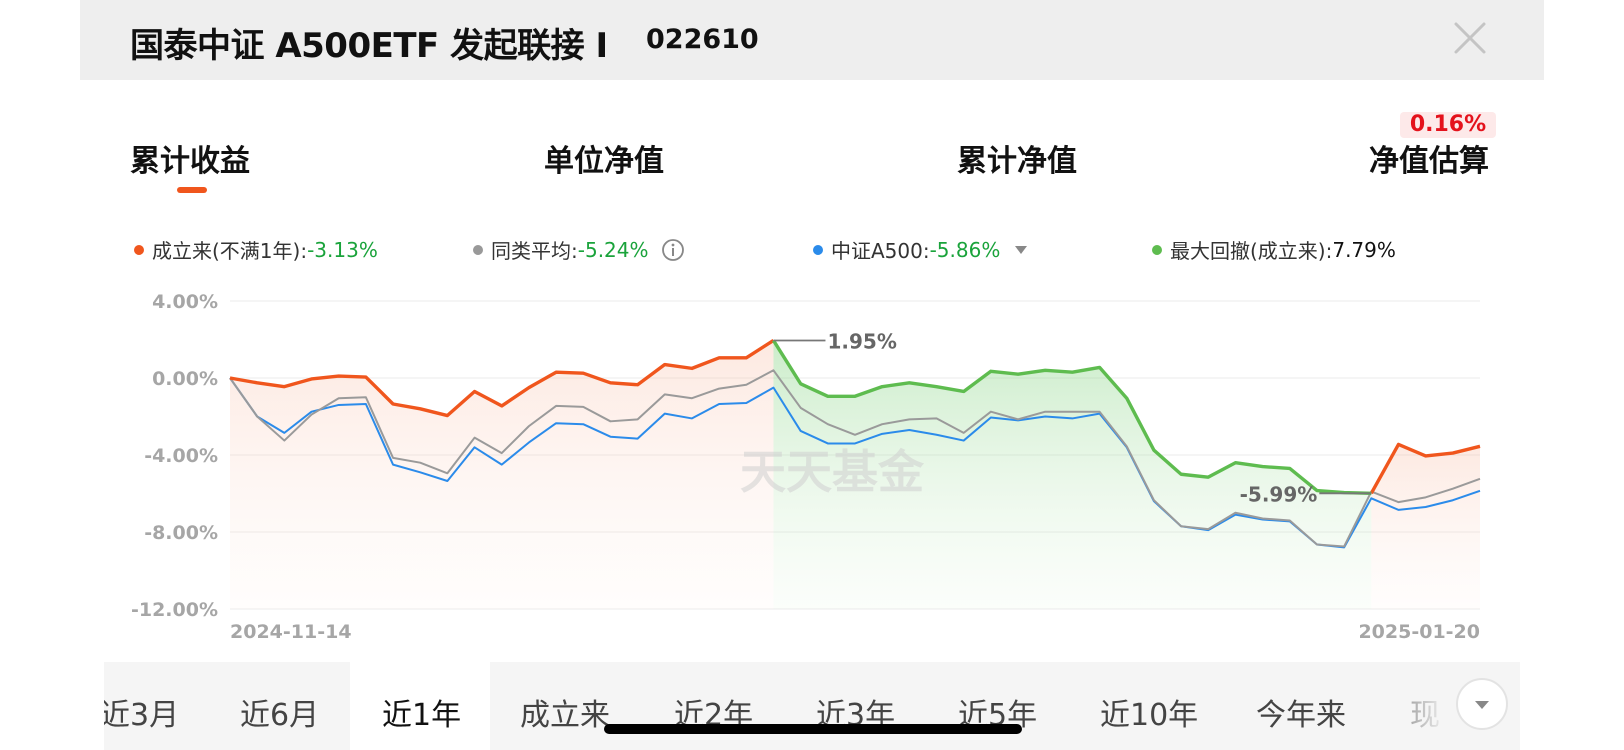  I want to click on y-tick-label: 4.00%, so click(185, 302).